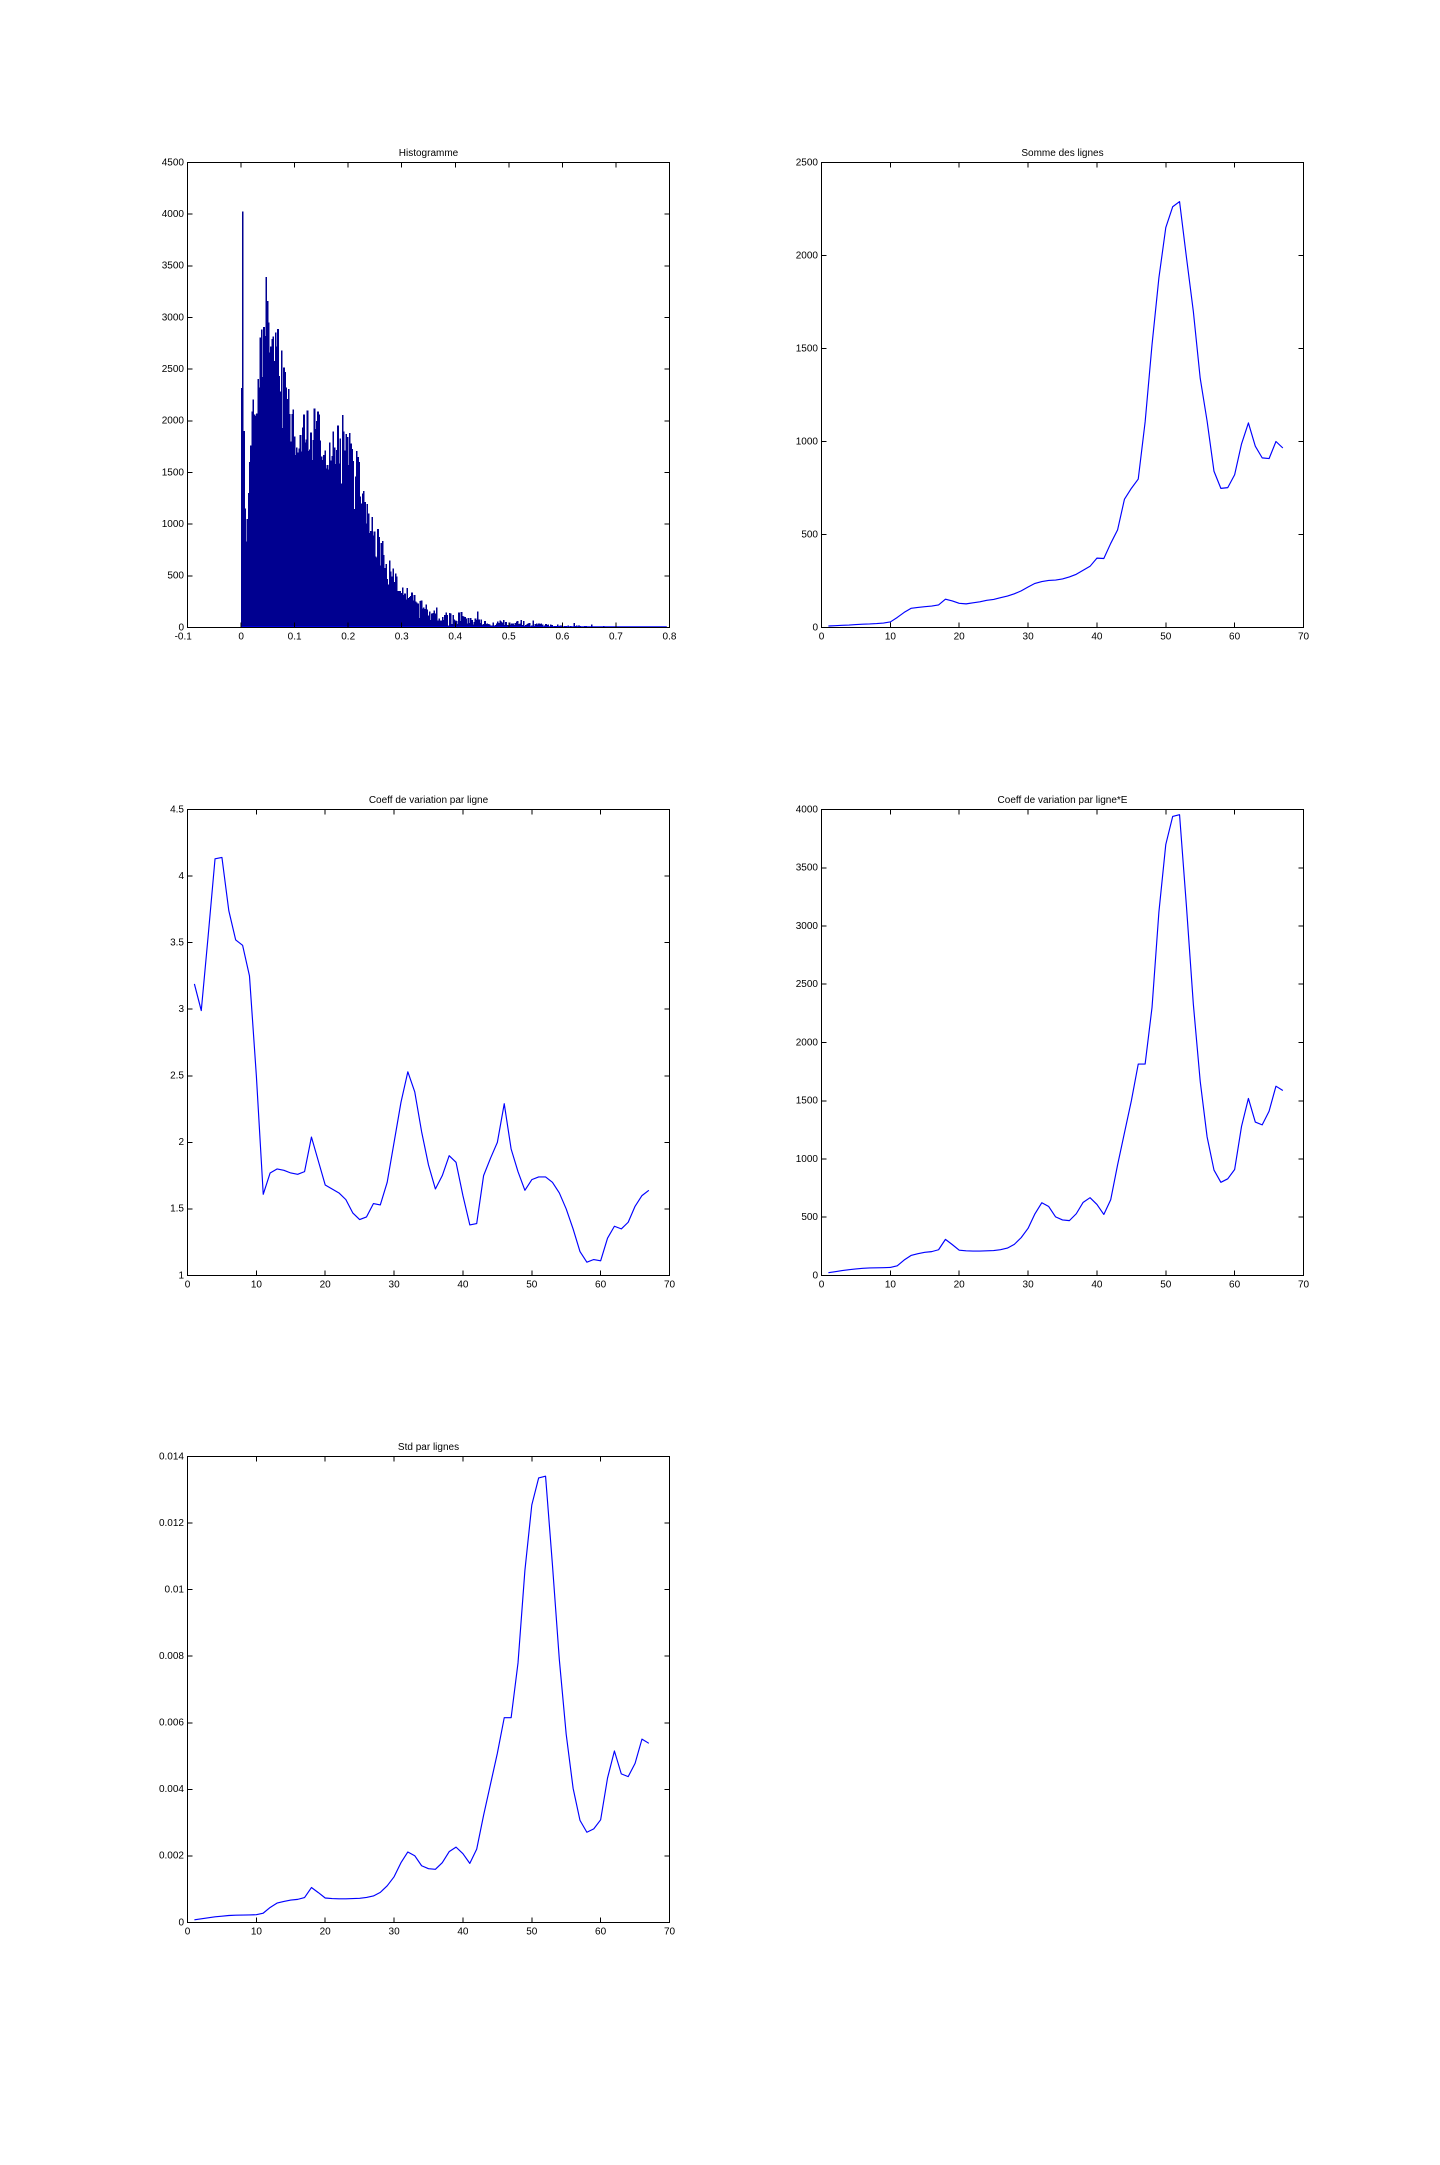 The width and height of the screenshot is (1440, 2165). Describe the element at coordinates (171, 1456) in the screenshot. I see `svg-text: 0.014` at that location.